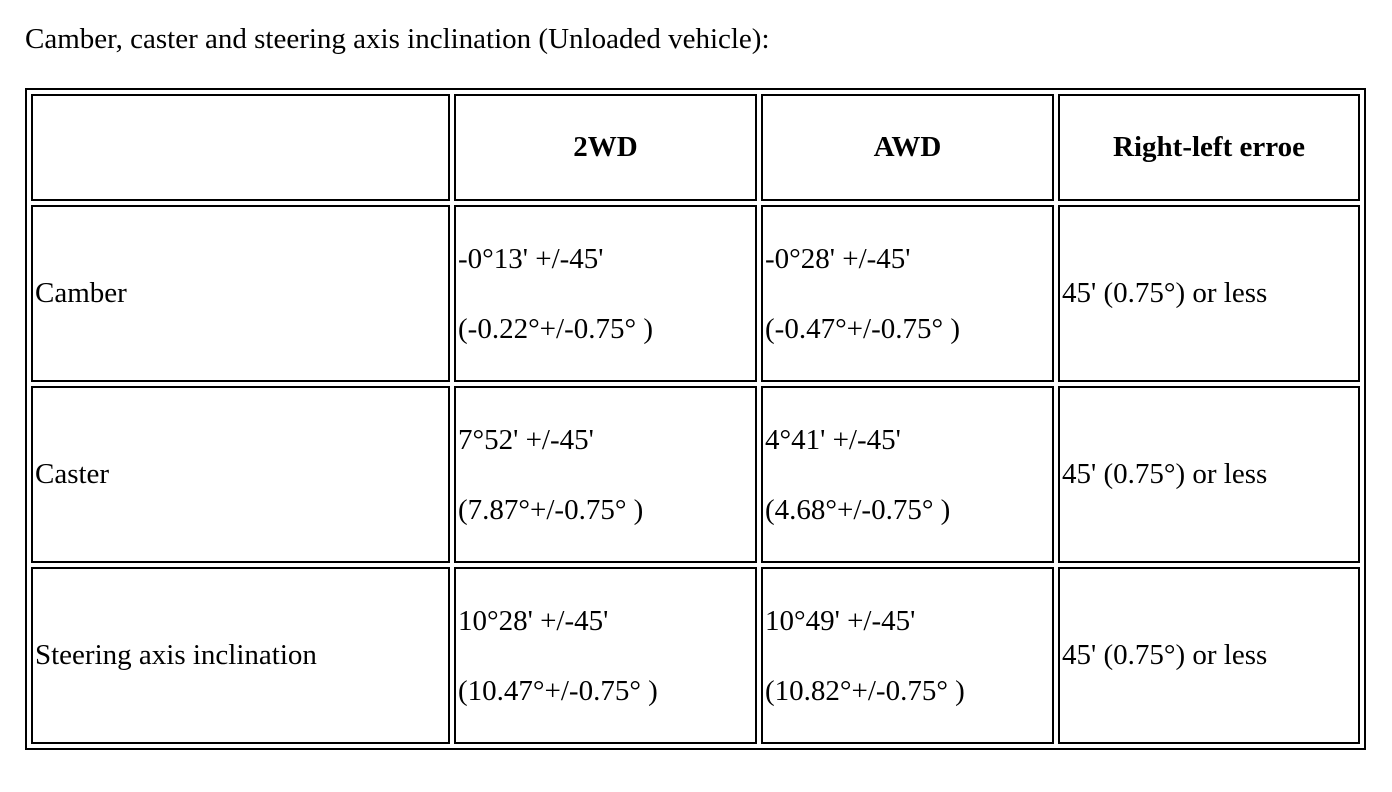 The height and width of the screenshot is (792, 1392). Describe the element at coordinates (605, 293) in the screenshot. I see `value-cell-2wd: -0°13' +/-45' (-0.22°+/-0.75° )` at that location.